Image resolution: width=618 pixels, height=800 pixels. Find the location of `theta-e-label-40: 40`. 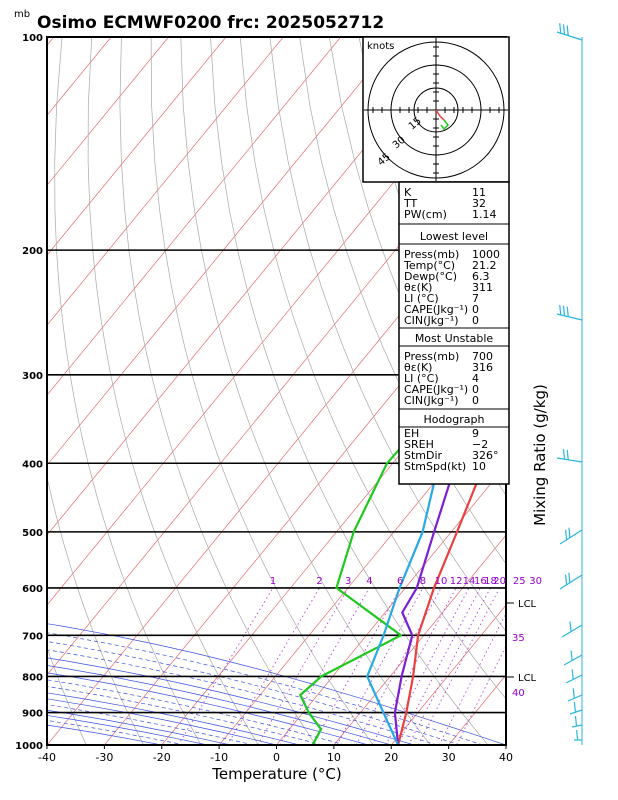

theta-e-label-40: 40 is located at coordinates (518, 693).